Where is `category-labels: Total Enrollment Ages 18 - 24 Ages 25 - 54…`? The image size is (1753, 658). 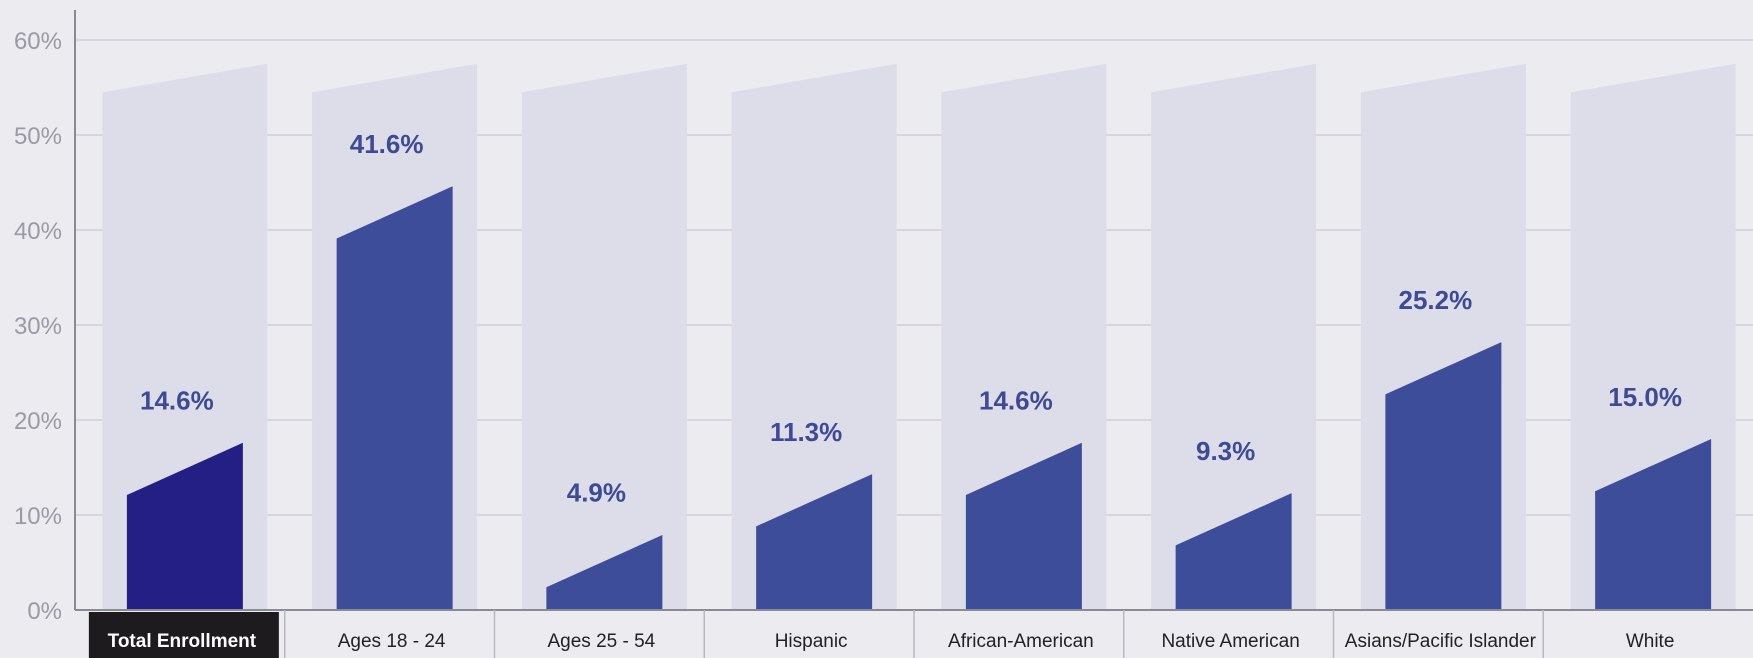
category-labels: Total Enrollment Ages 18 - 24 Ages 25 - 54… is located at coordinates (881, 635).